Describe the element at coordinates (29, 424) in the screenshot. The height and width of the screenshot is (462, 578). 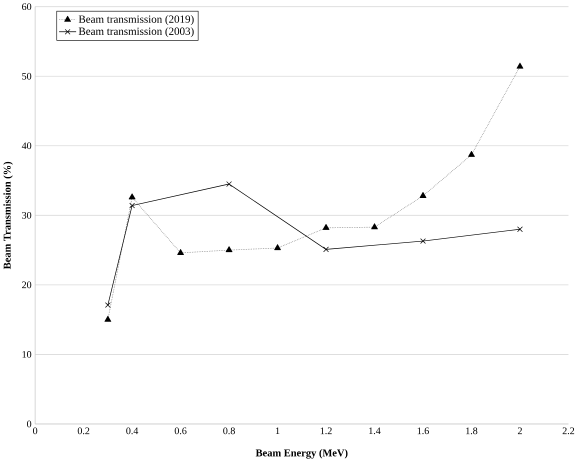
I see `y-tick-label: 0` at that location.